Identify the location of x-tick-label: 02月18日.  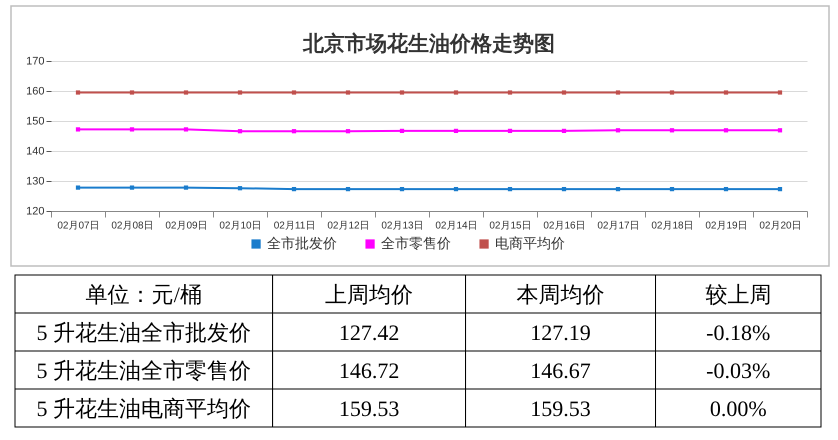
(672, 226).